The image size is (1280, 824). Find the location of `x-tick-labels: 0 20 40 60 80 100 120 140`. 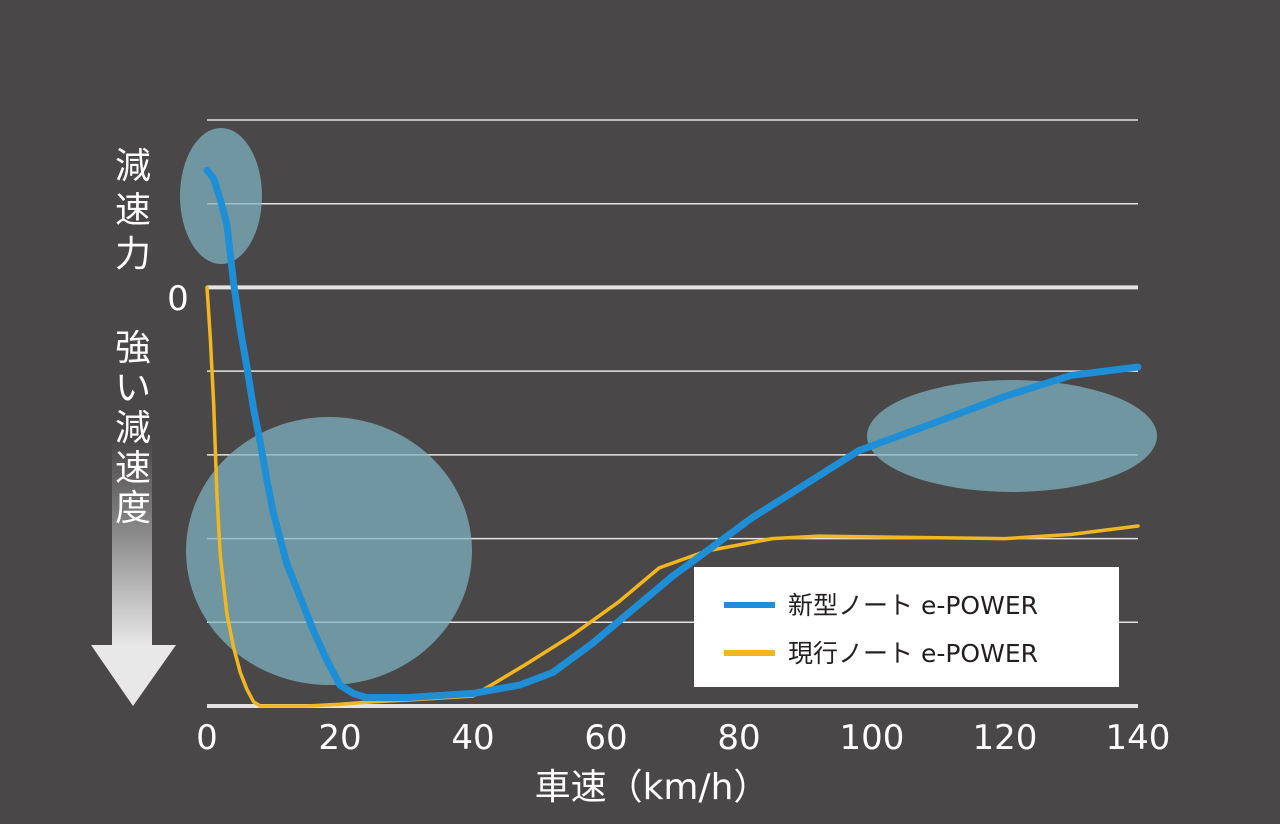

x-tick-labels: 0 20 40 60 80 100 120 140 is located at coordinates (683, 738).